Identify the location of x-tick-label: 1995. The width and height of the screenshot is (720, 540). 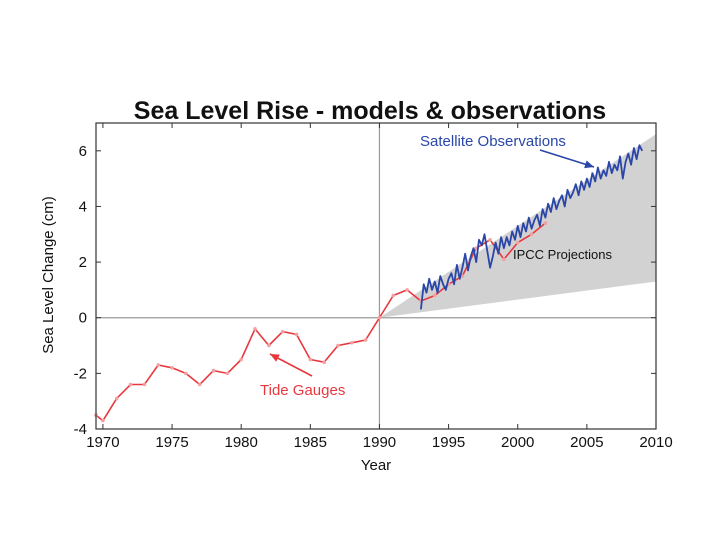
(448, 442).